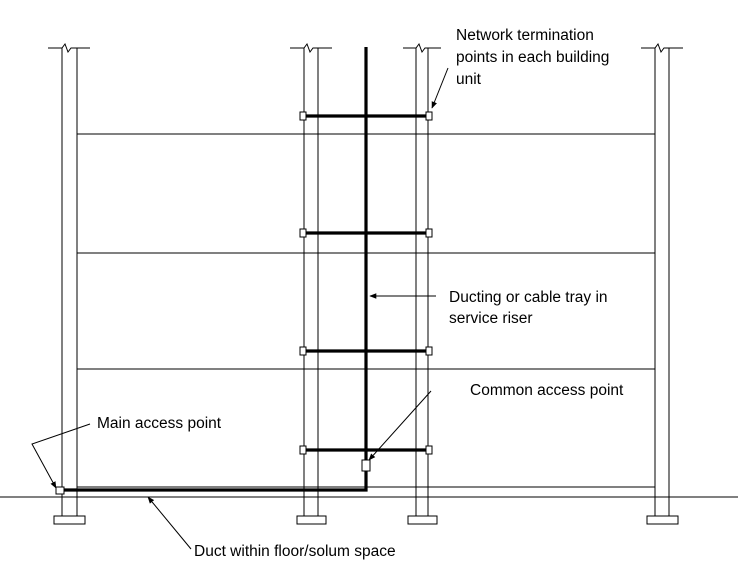 The width and height of the screenshot is (738, 584). I want to click on column-riser-right, so click(422, 283).